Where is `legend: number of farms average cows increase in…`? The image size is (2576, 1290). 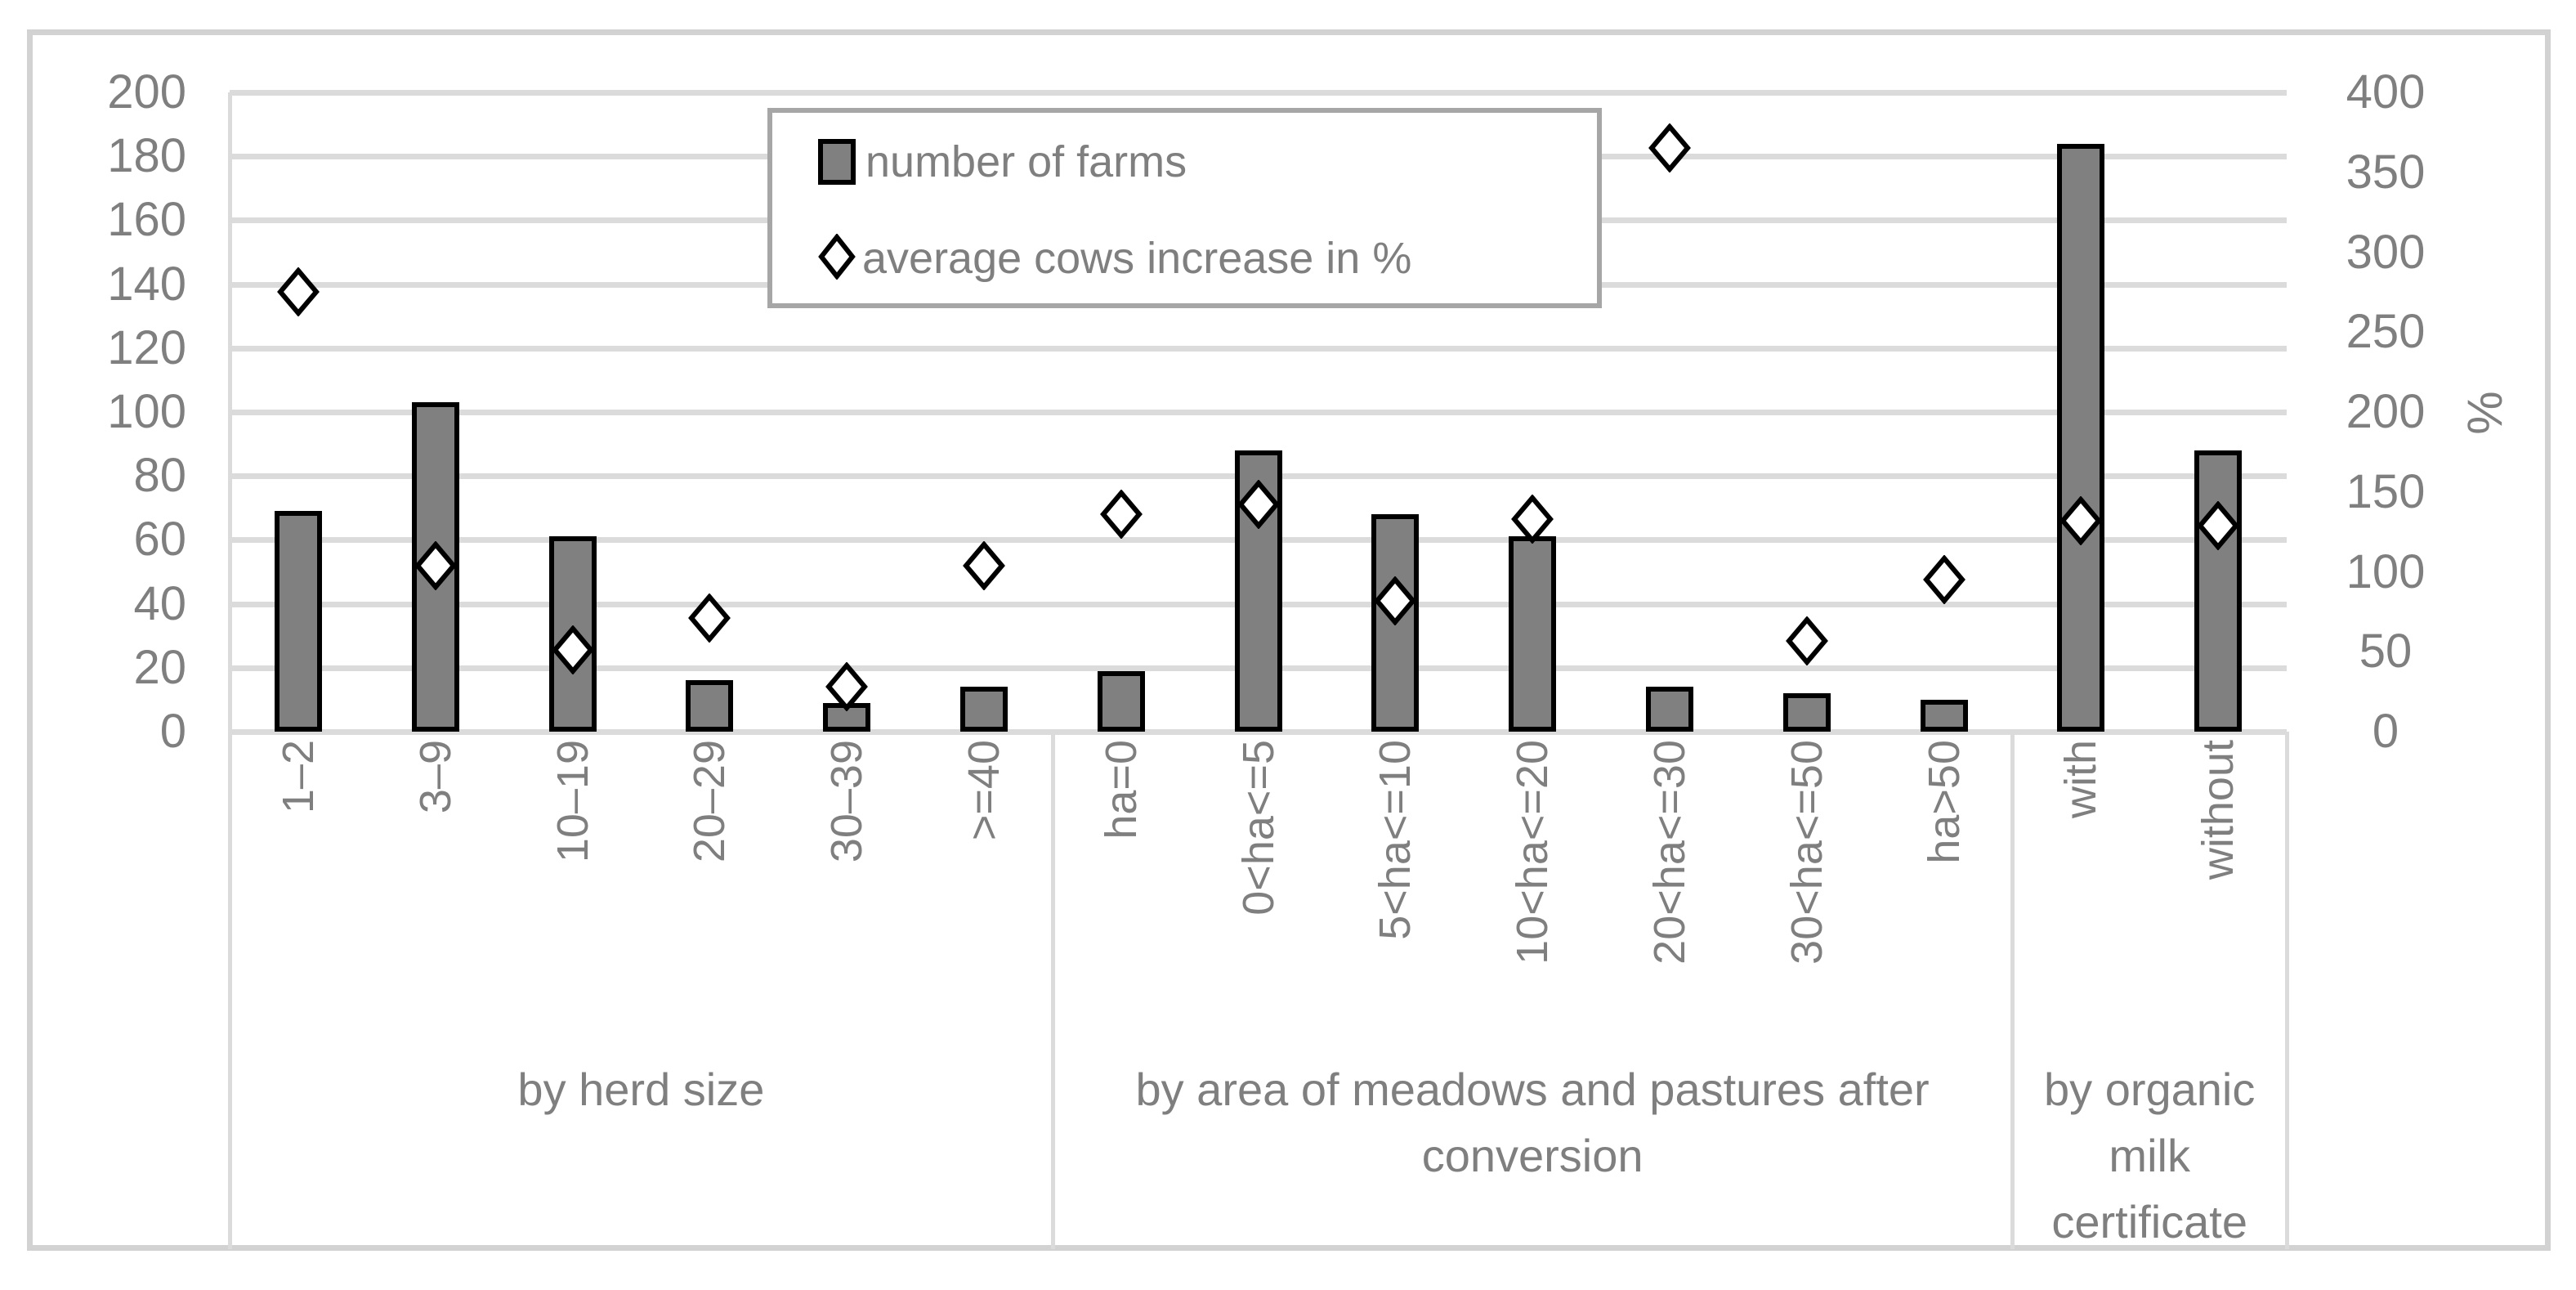 legend: number of farms average cows increase in… is located at coordinates (1184, 208).